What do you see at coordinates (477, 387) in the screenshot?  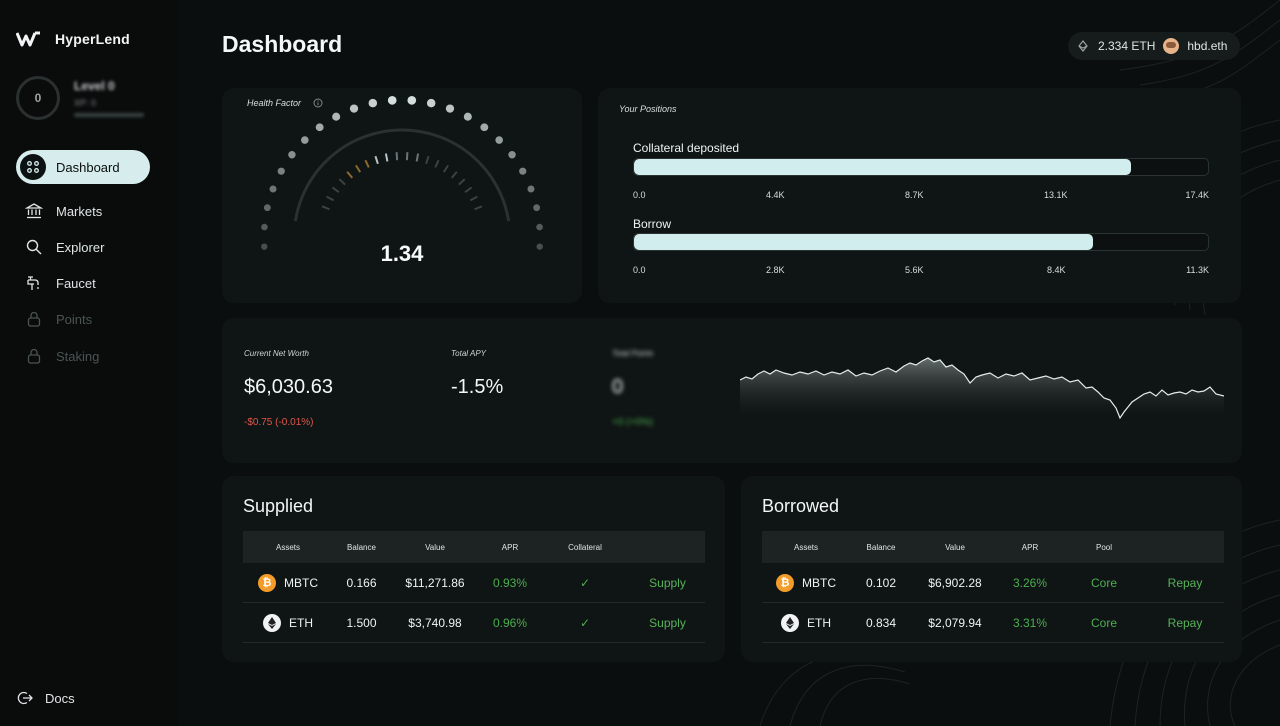 I see `total-apy-value: -1.5%` at bounding box center [477, 387].